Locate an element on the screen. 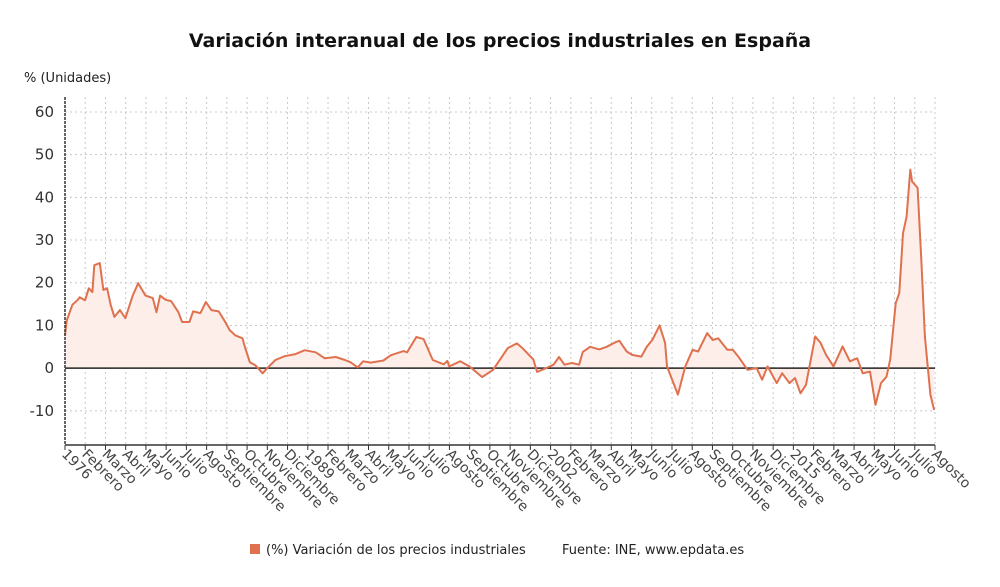 Image resolution: width=1000 pixels, height=587 pixels. y-tick-labels: -10 0 10 20 30 40 50 60 is located at coordinates (42, 261).